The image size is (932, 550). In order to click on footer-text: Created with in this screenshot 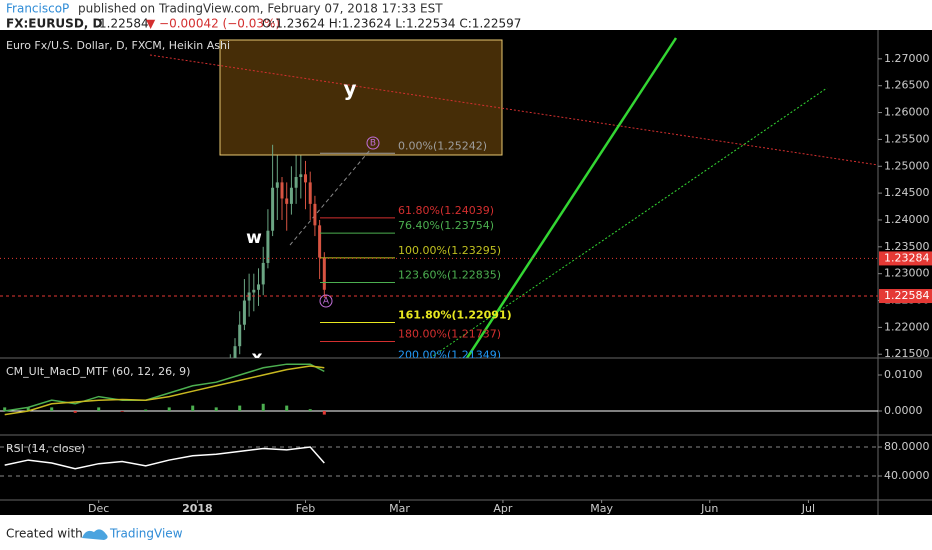, I will do `click(44, 534)`.